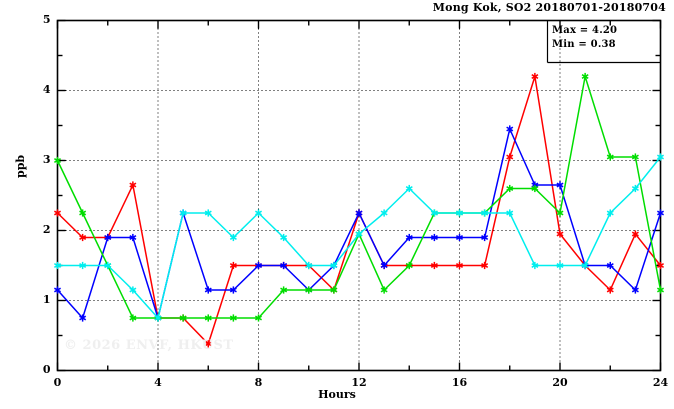 The image size is (674, 409). I want to click on y-axis-label: ppb, so click(20, 166).